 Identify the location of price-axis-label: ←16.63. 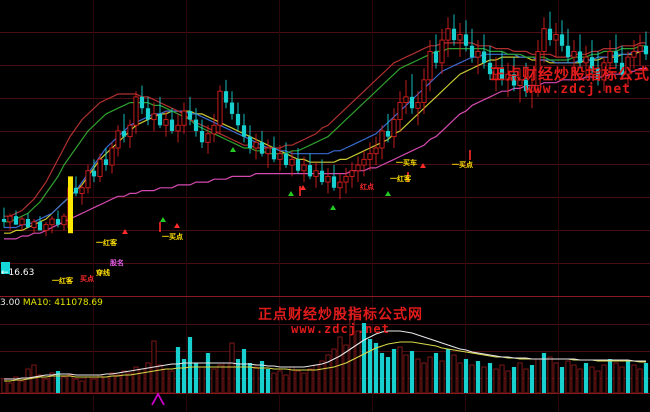
(18, 273).